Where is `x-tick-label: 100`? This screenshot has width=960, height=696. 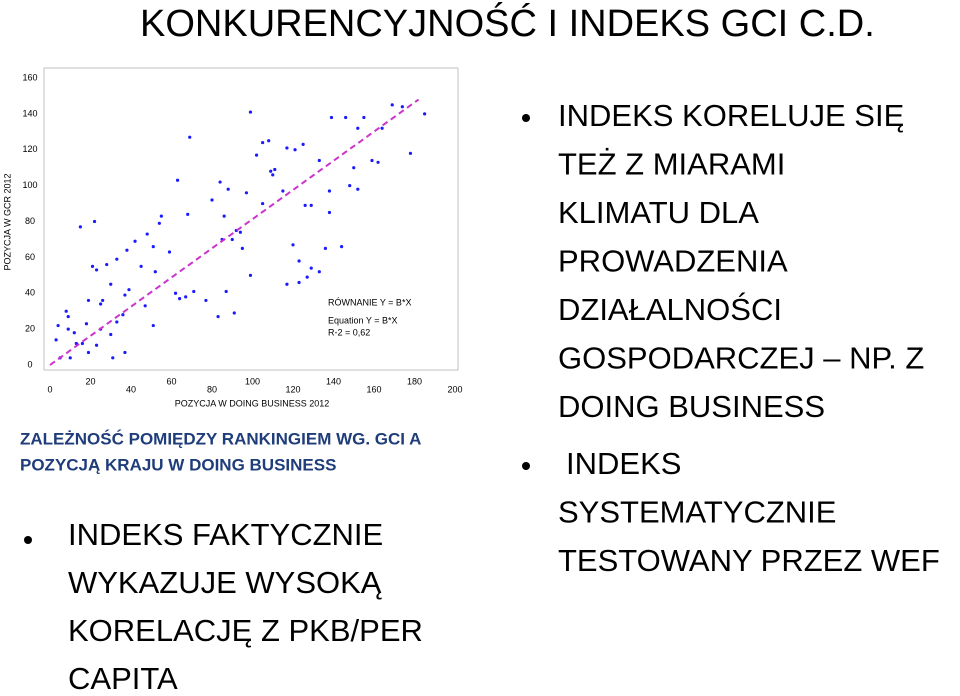 x-tick-label: 100 is located at coordinates (252, 381).